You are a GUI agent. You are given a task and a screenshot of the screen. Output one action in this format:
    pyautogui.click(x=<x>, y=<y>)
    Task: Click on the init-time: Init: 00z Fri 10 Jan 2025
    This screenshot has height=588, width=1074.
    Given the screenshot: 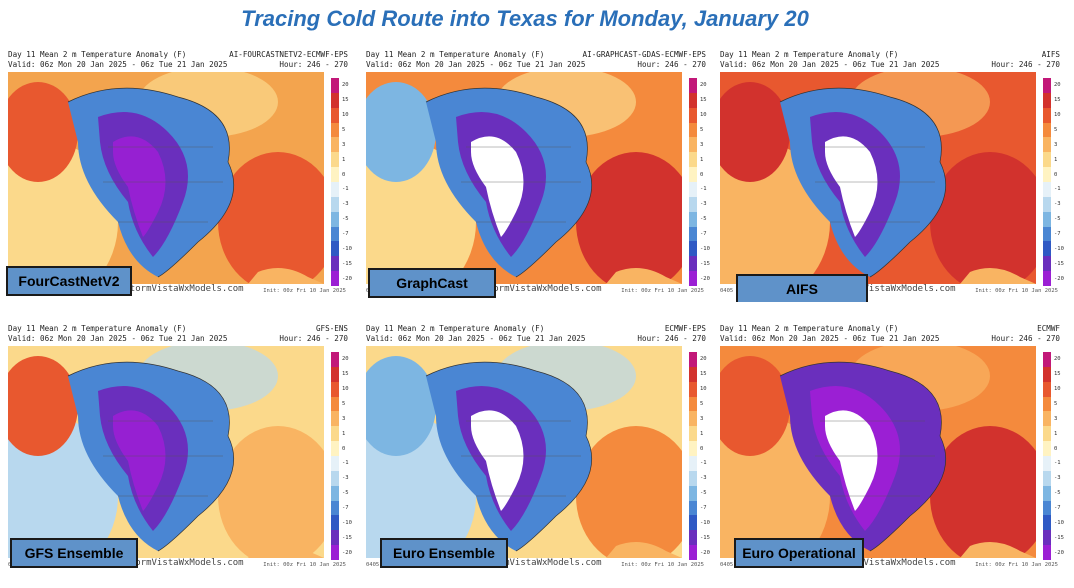 What is the action you would take?
    pyautogui.click(x=662, y=565)
    